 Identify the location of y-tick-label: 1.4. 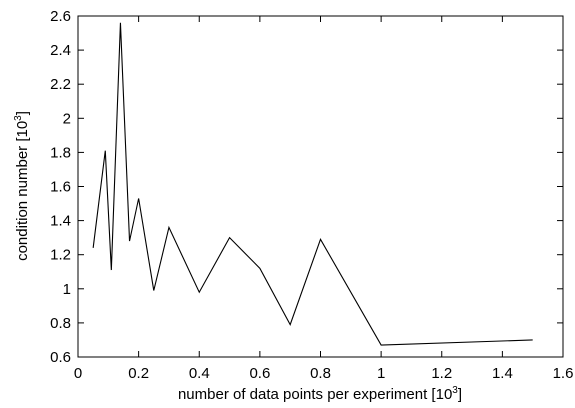
(60, 221).